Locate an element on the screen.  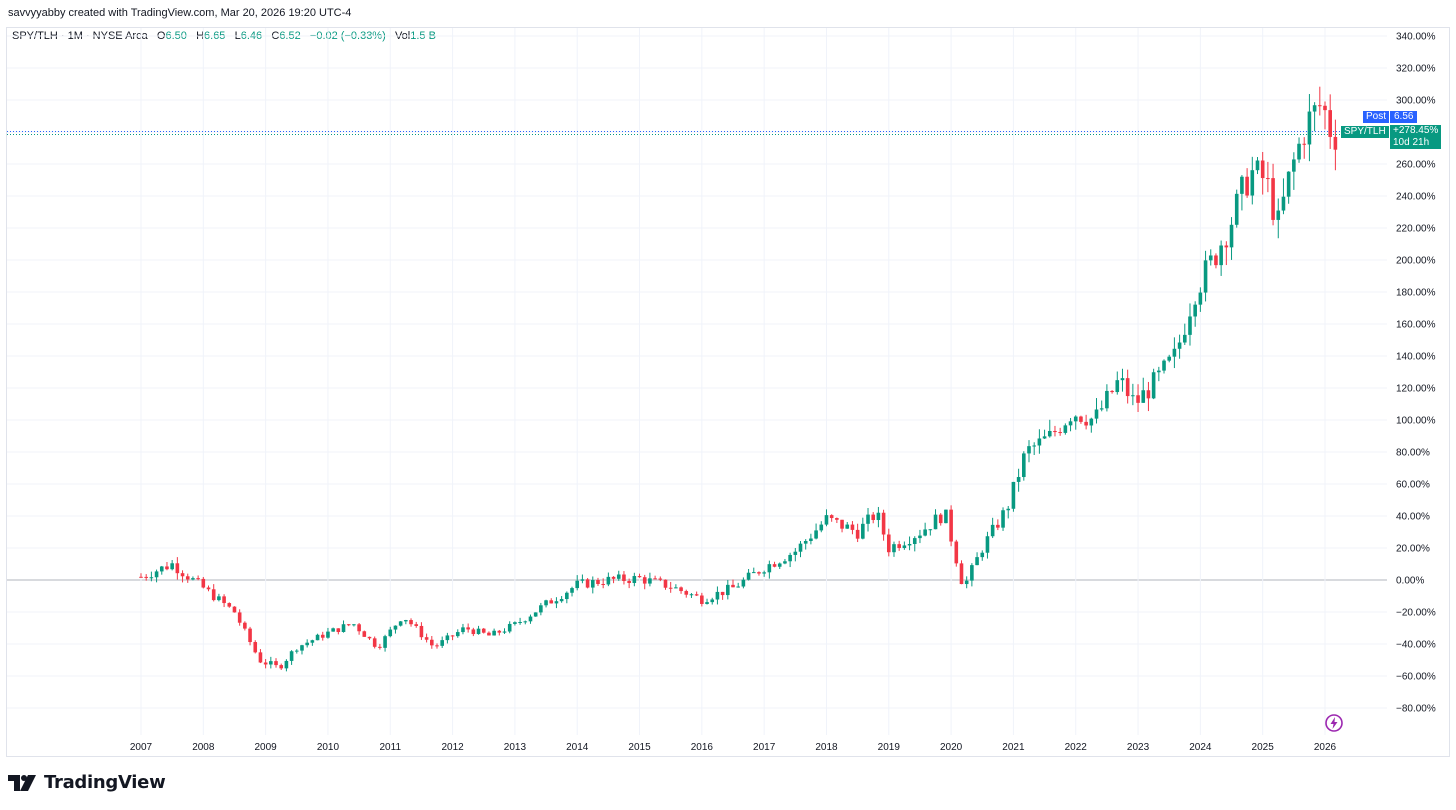
y-tick-label: 40.00% is located at coordinates (1413, 517).